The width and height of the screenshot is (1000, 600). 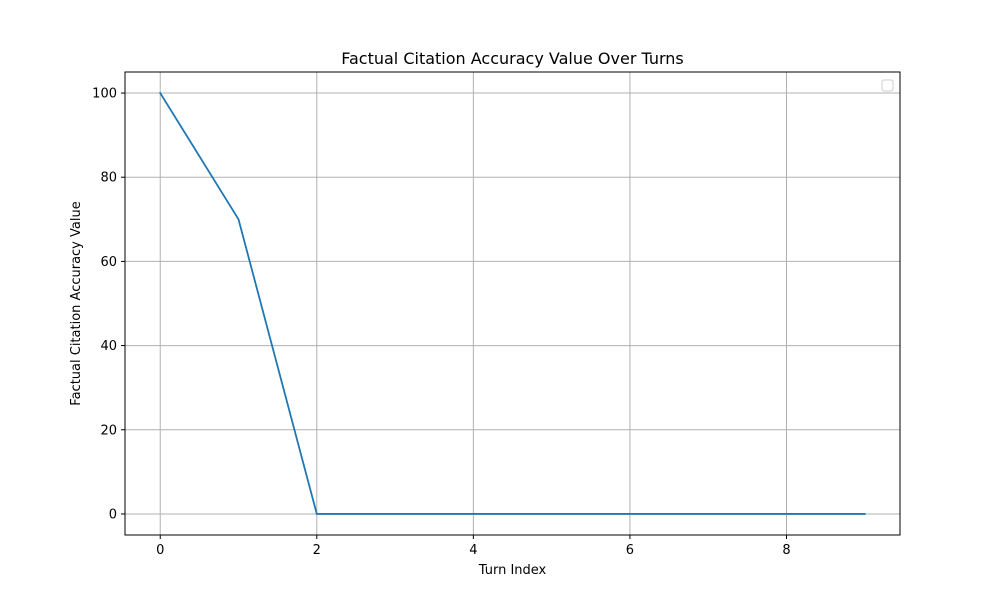 I want to click on x-tick-label: 2, so click(x=317, y=550).